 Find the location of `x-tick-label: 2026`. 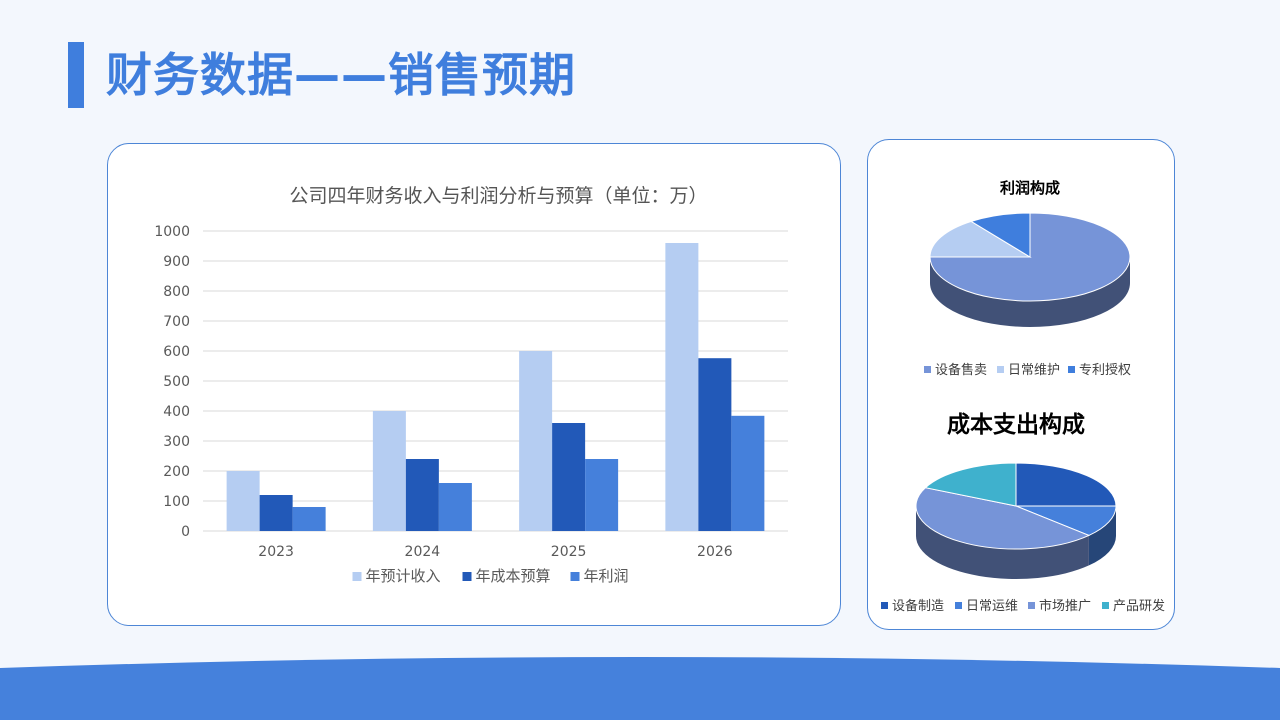

x-tick-label: 2026 is located at coordinates (715, 552).